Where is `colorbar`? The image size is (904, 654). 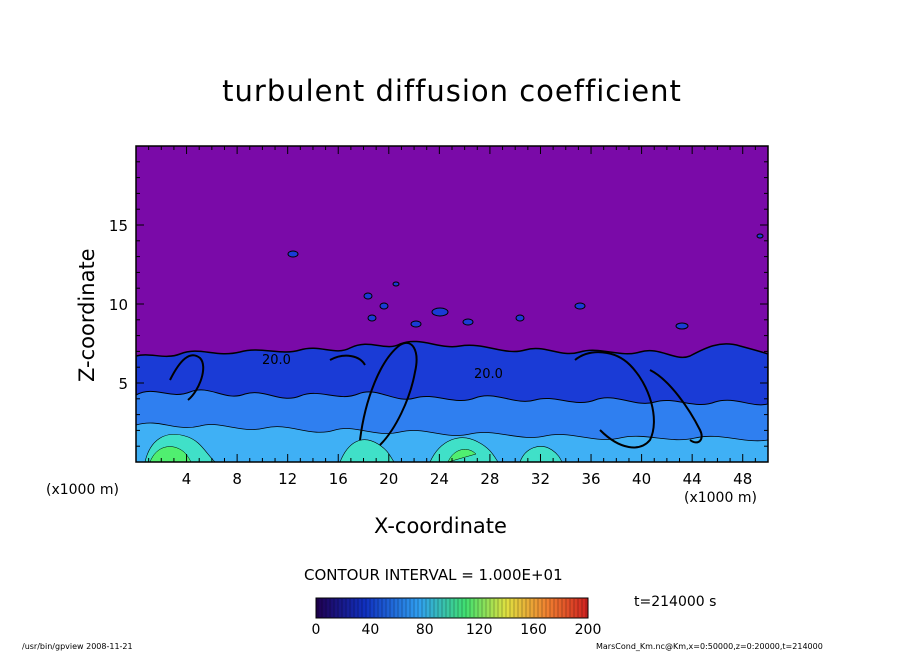
colorbar is located at coordinates (452, 608).